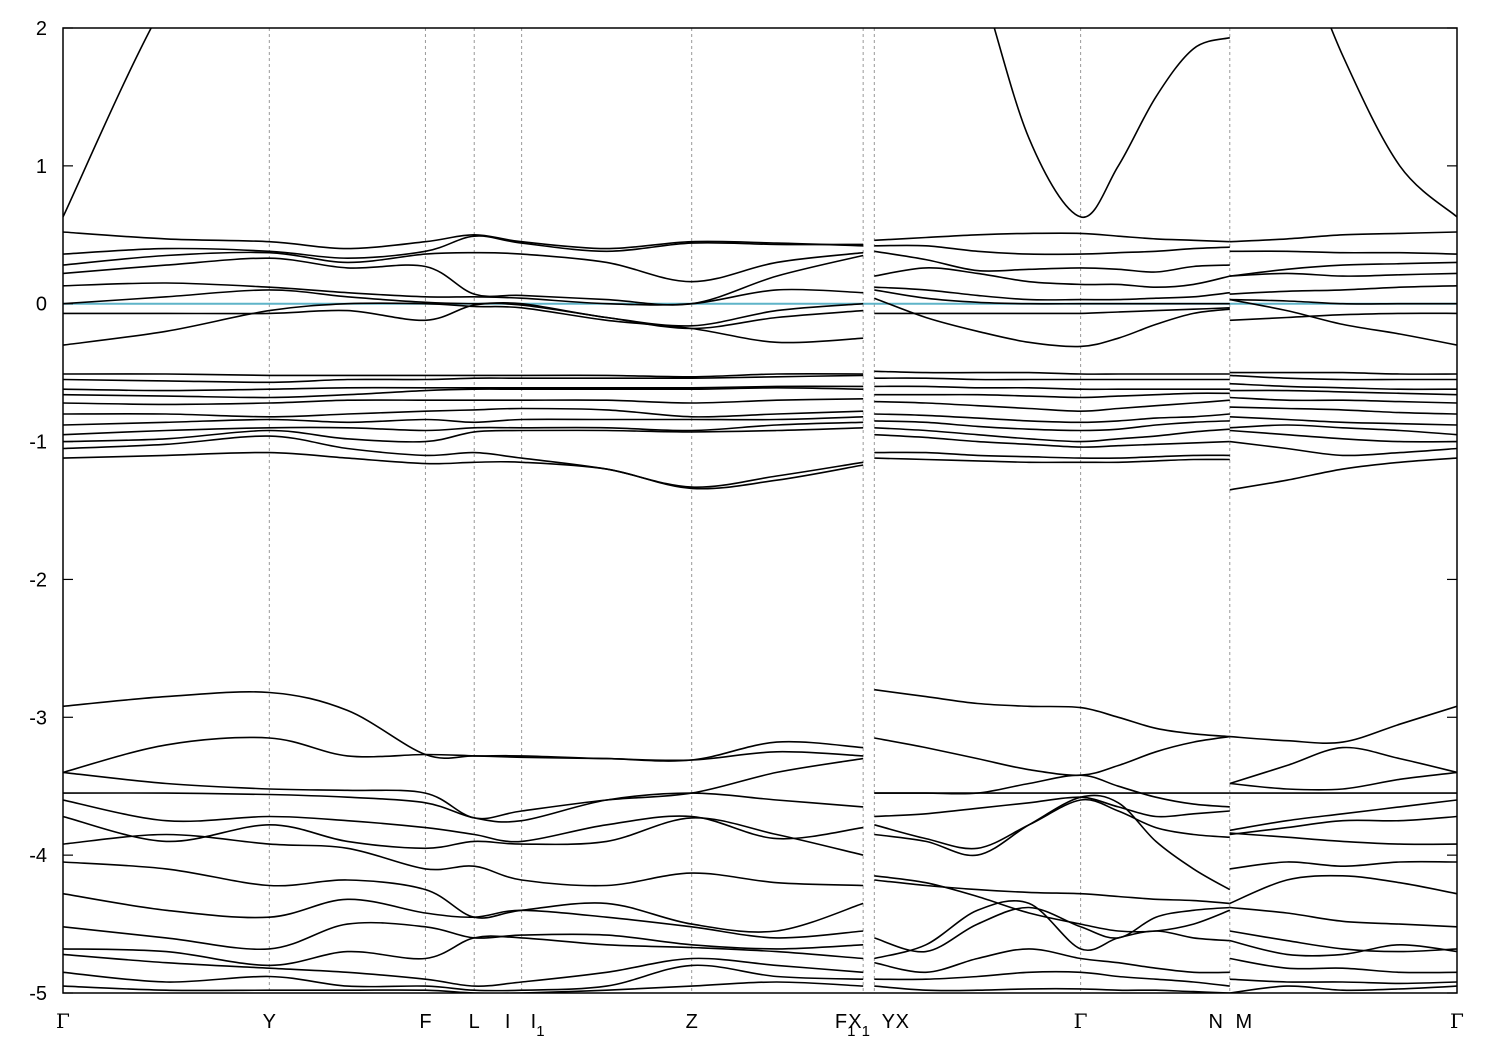  What do you see at coordinates (425, 1022) in the screenshot?
I see `x-tick-label-2: F` at bounding box center [425, 1022].